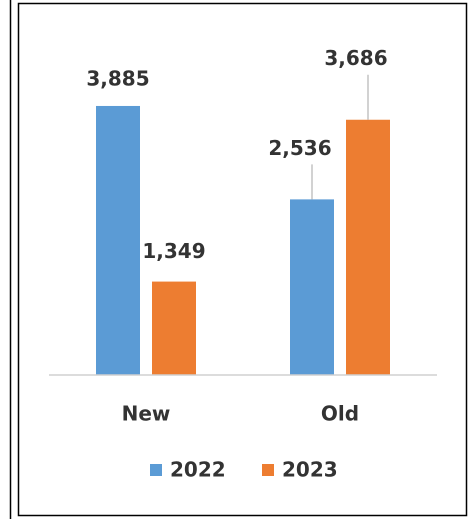 Image resolution: width=472 pixels, height=519 pixels. I want to click on data-label: 3,885, so click(117, 78).